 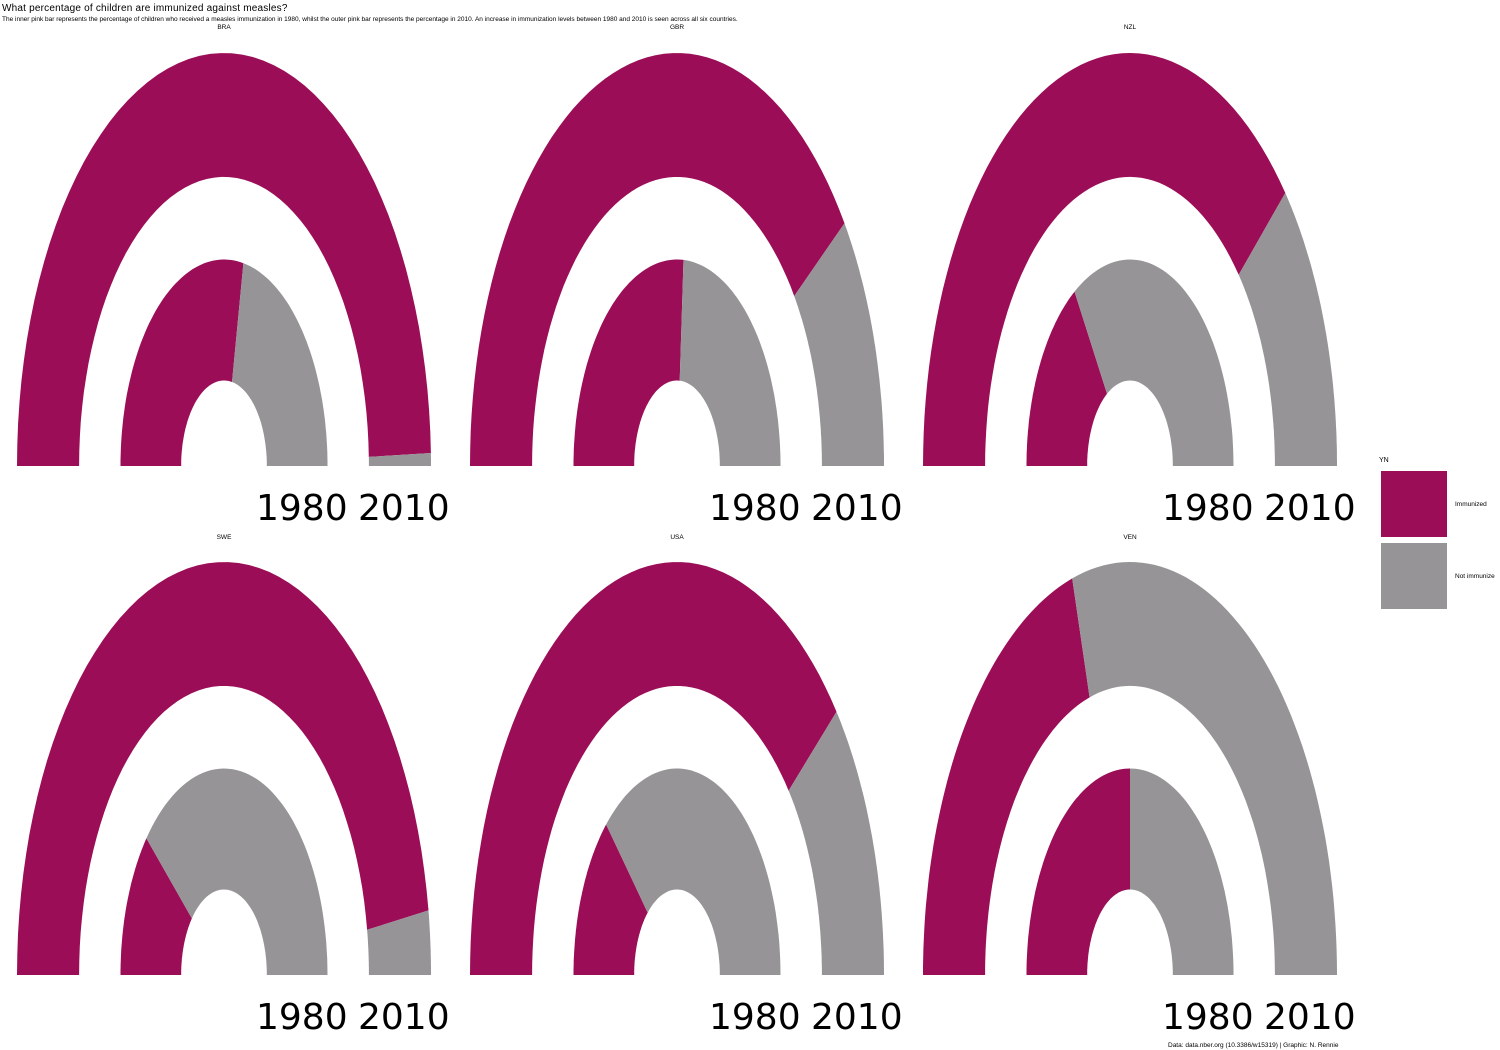 What do you see at coordinates (1208, 1017) in the screenshot?
I see `year-label-ven-1980: 1980` at bounding box center [1208, 1017].